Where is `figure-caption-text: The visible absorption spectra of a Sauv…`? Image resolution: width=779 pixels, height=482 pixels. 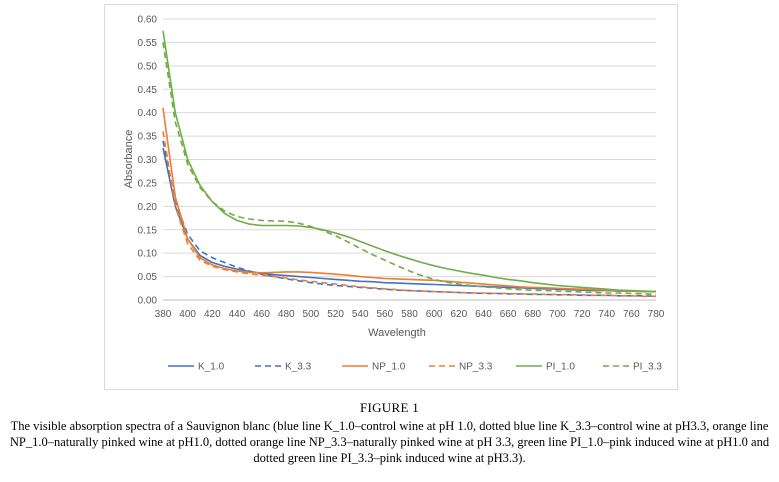
figure-caption-text: The visible absorption spectra of a Sauv… is located at coordinates (389, 442).